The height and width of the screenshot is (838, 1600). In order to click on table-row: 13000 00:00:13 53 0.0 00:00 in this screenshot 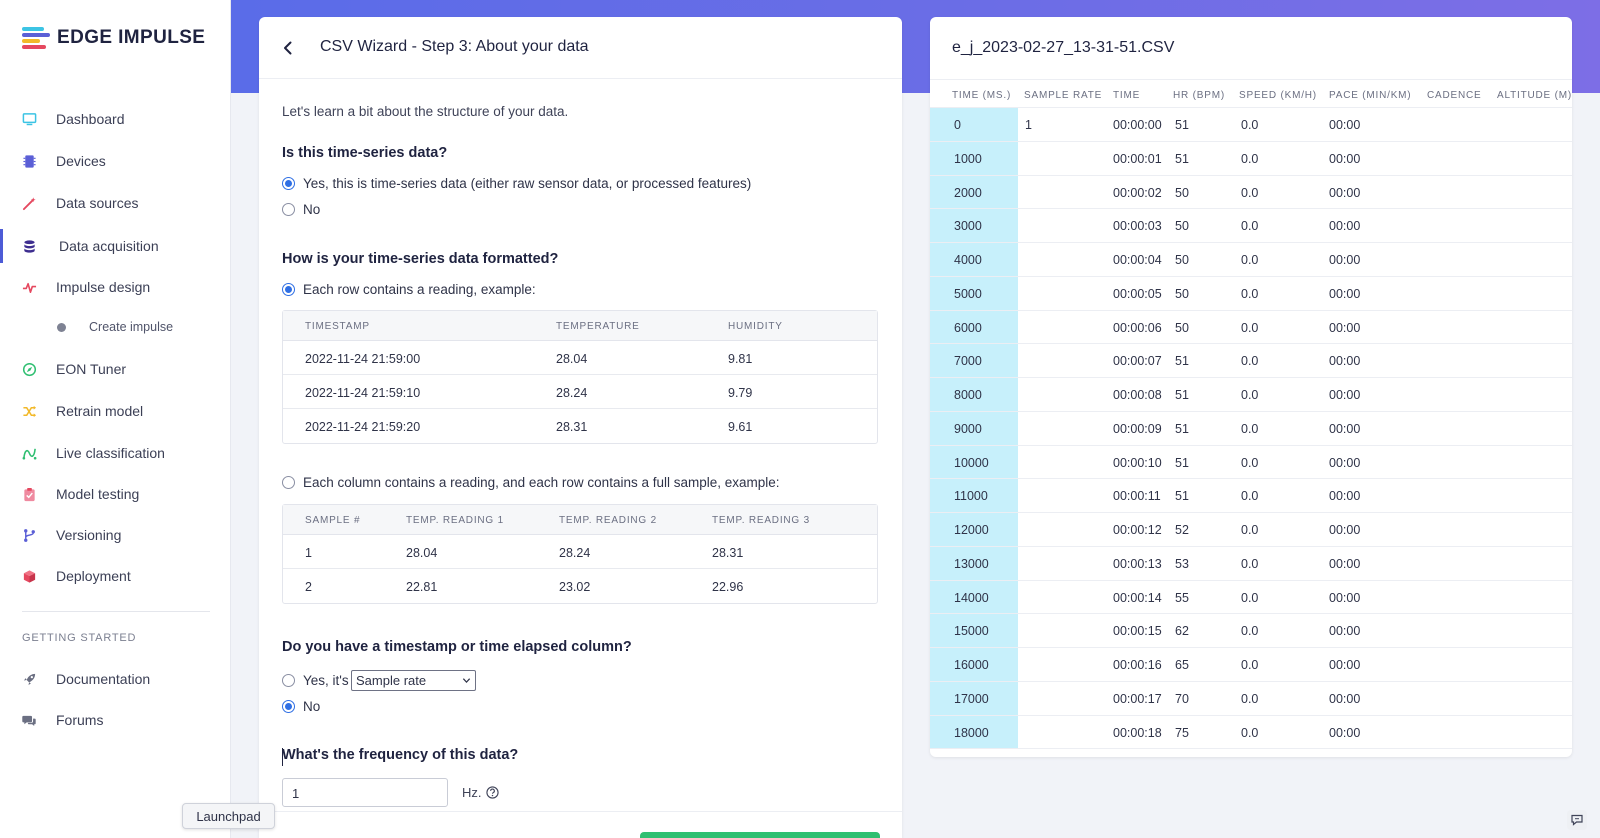, I will do `click(1251, 563)`.